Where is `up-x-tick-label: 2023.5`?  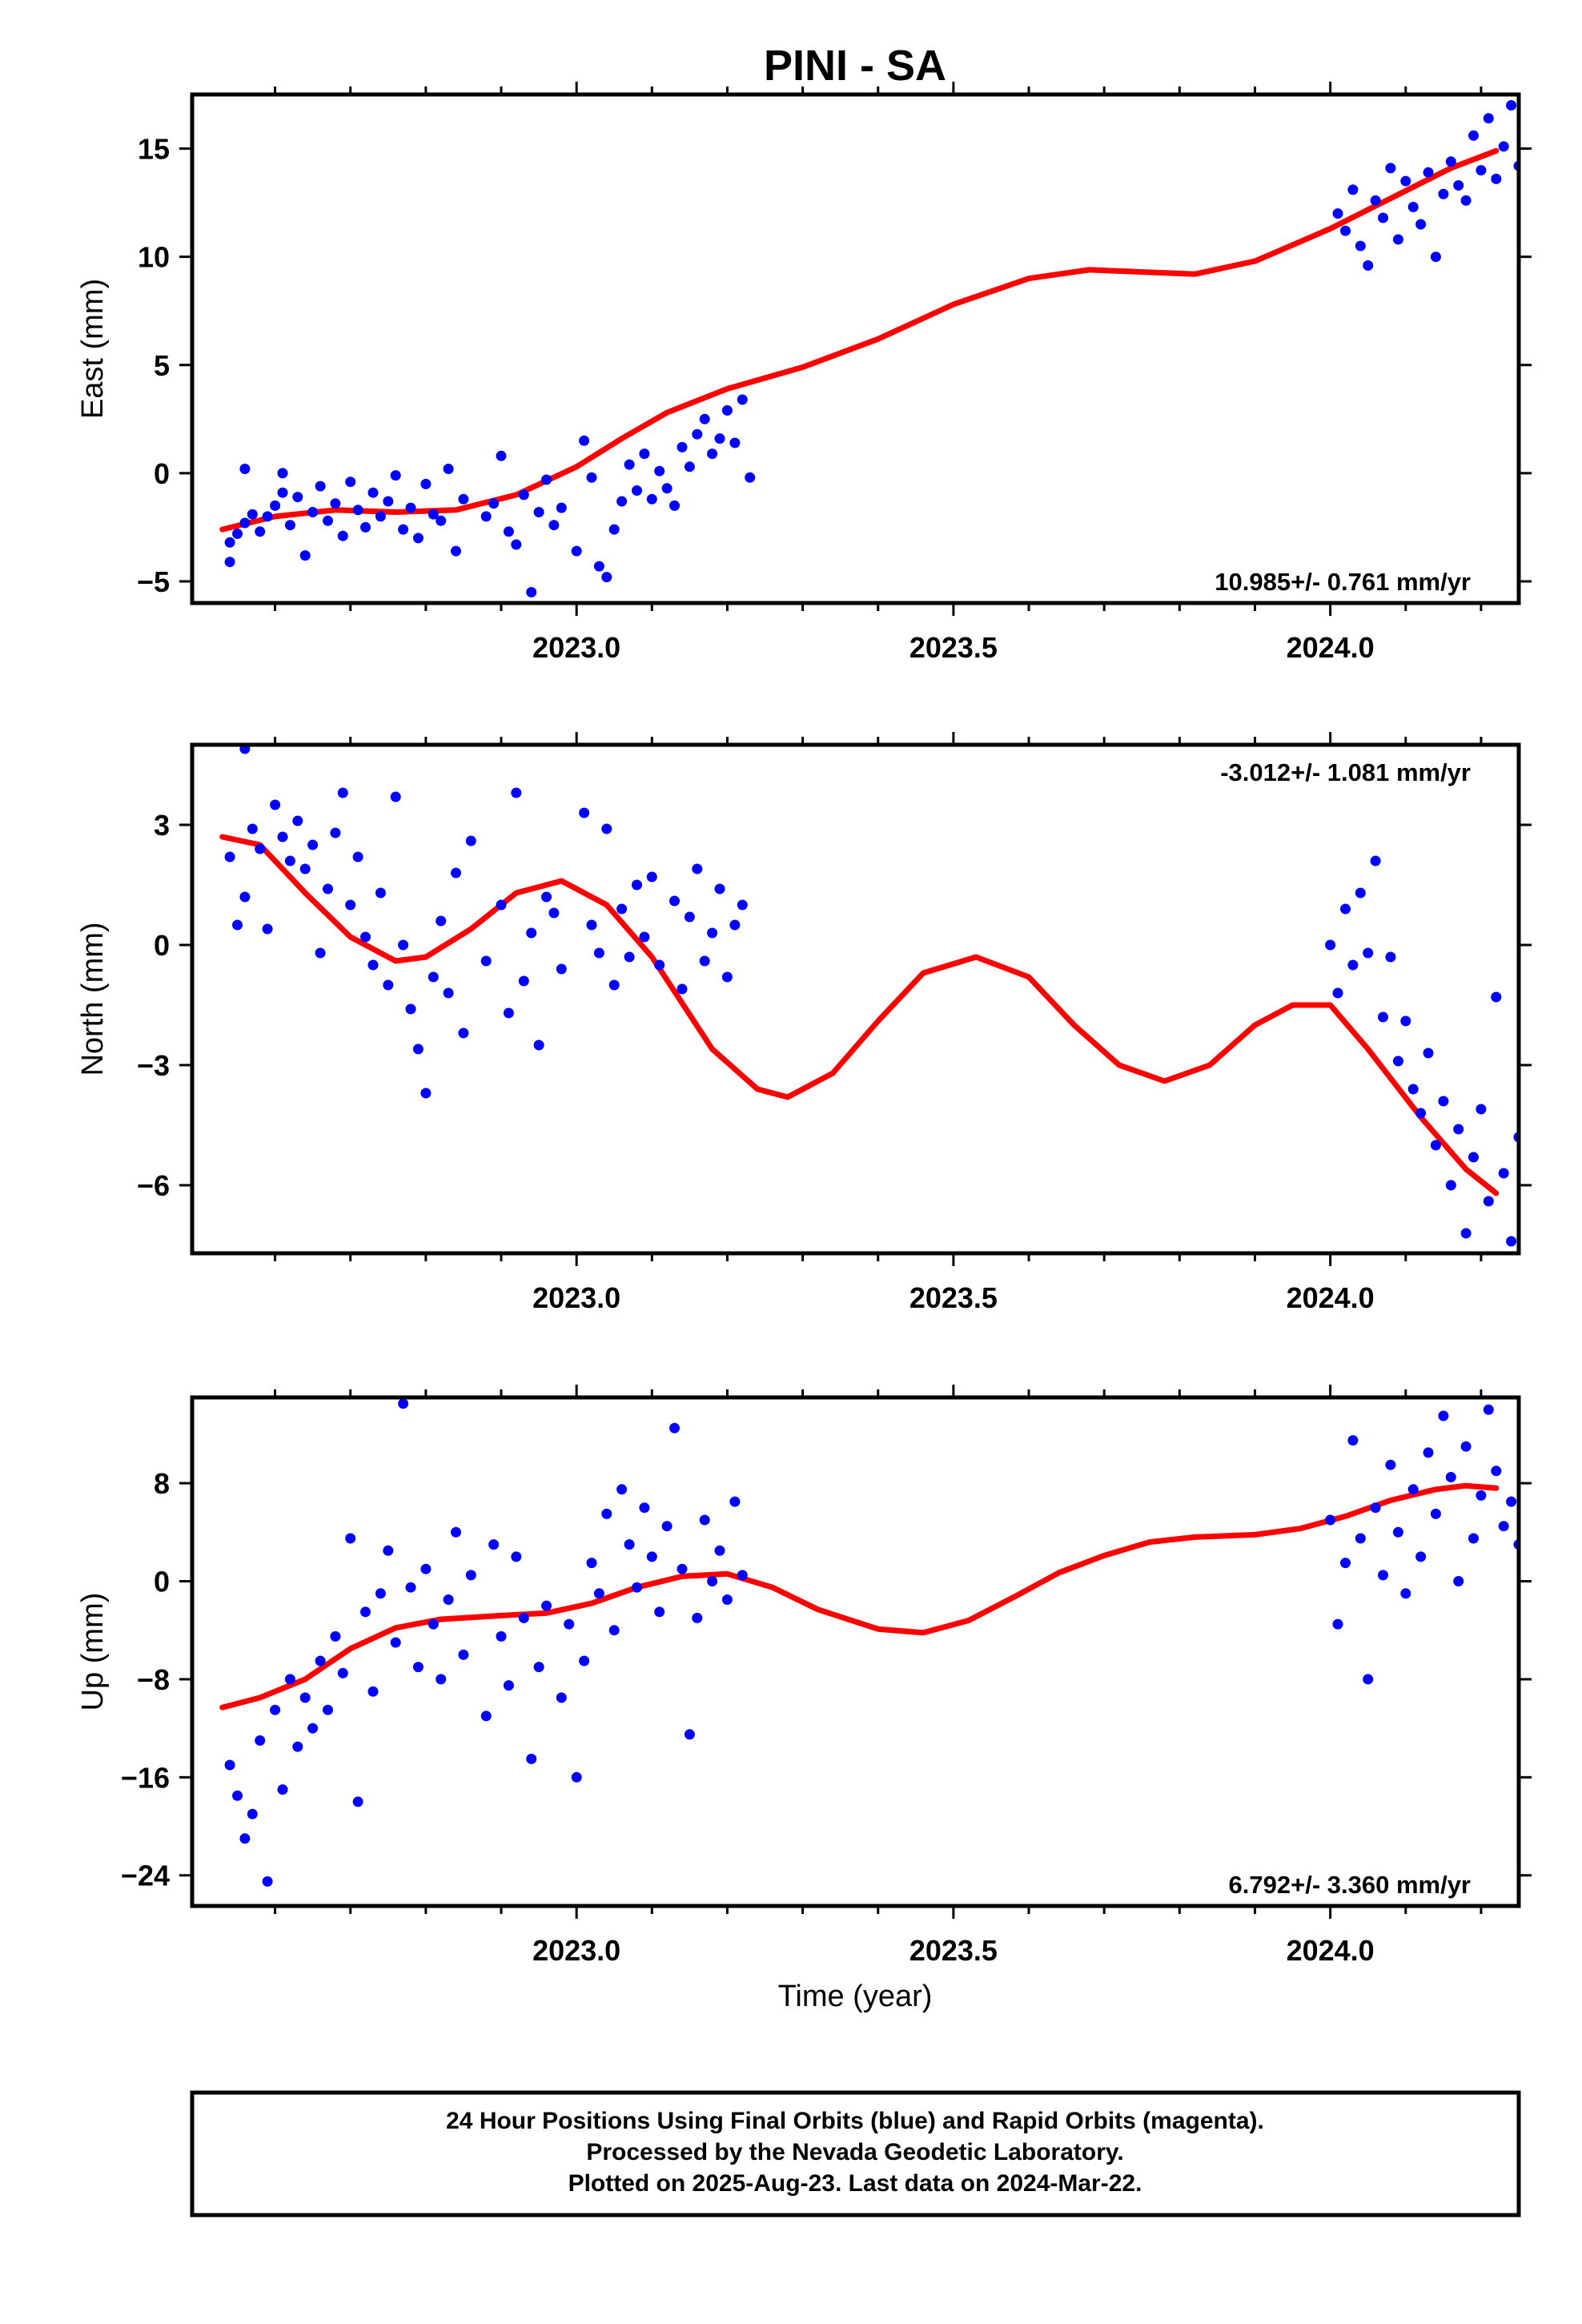 up-x-tick-label: 2023.5 is located at coordinates (954, 1951).